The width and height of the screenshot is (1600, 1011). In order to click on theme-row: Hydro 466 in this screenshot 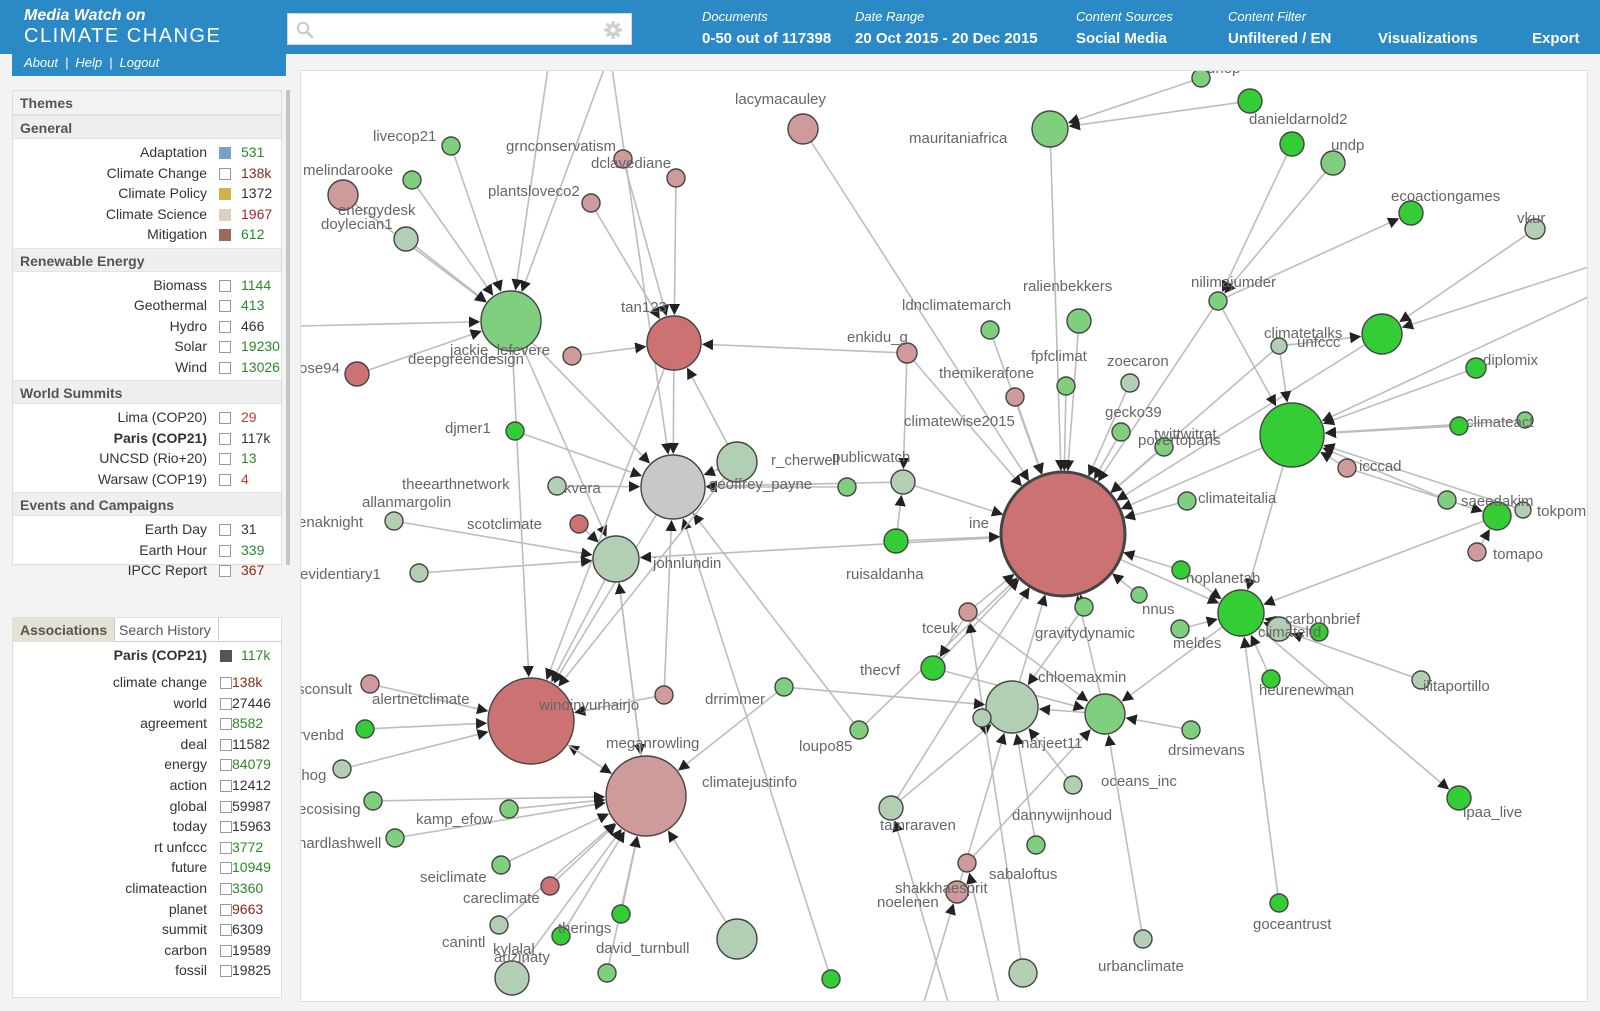, I will do `click(147, 326)`.